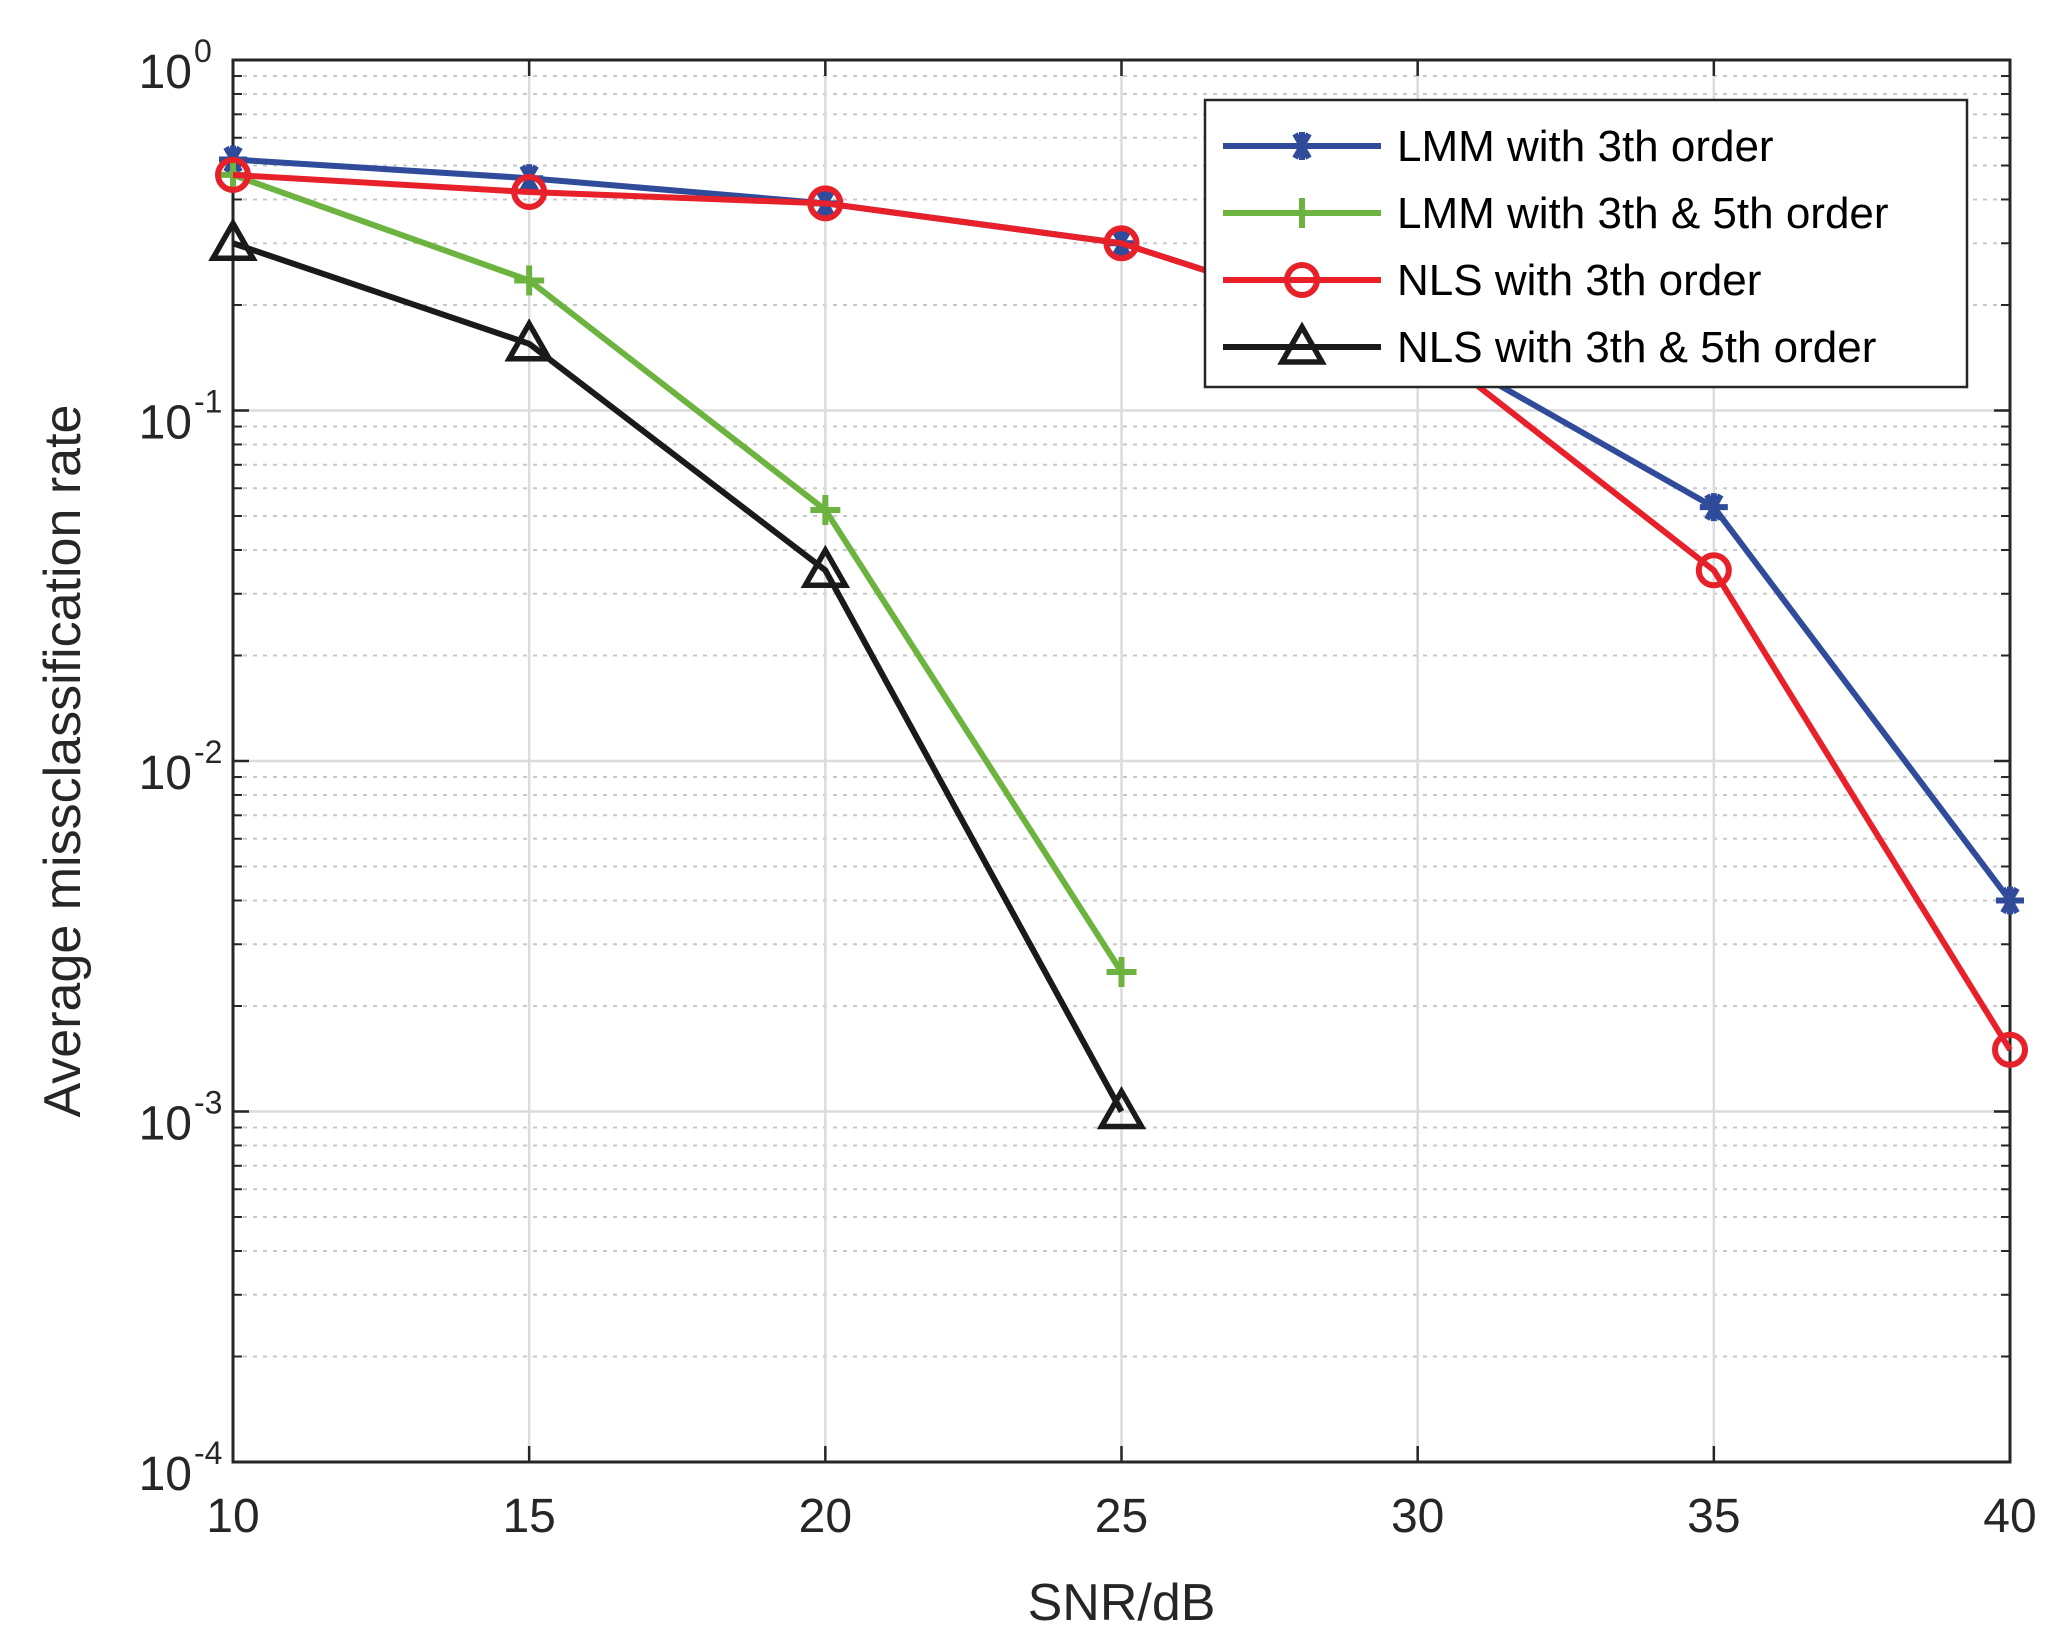  What do you see at coordinates (208, 1103) in the screenshot?
I see `y-tick-exponent: -3` at bounding box center [208, 1103].